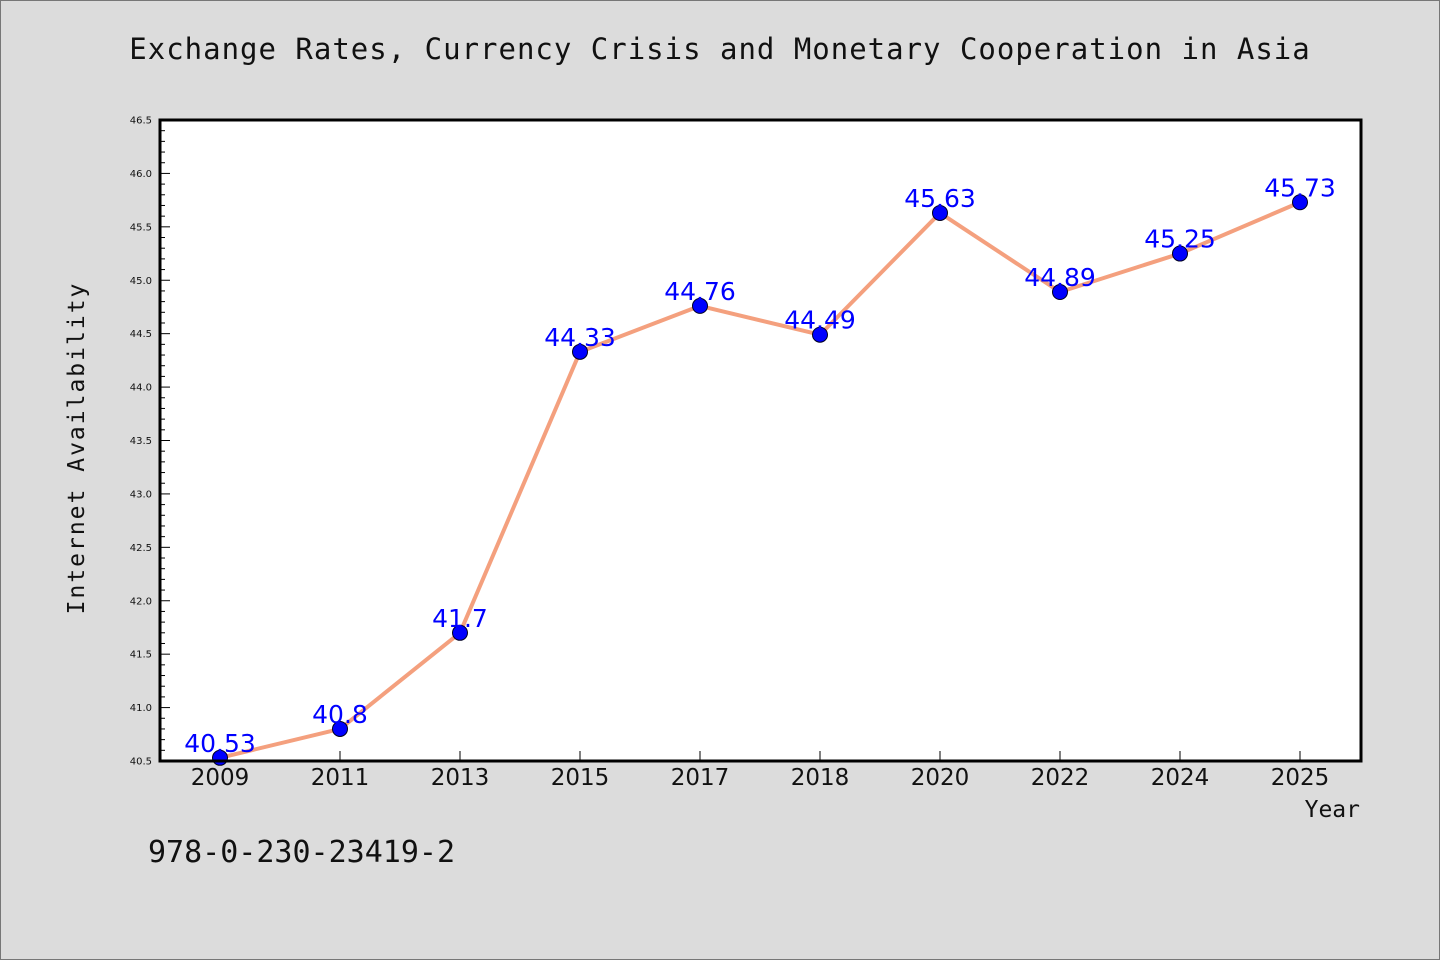 The height and width of the screenshot is (960, 1440). Describe the element at coordinates (700, 291) in the screenshot. I see `data-label: 44.76` at that location.